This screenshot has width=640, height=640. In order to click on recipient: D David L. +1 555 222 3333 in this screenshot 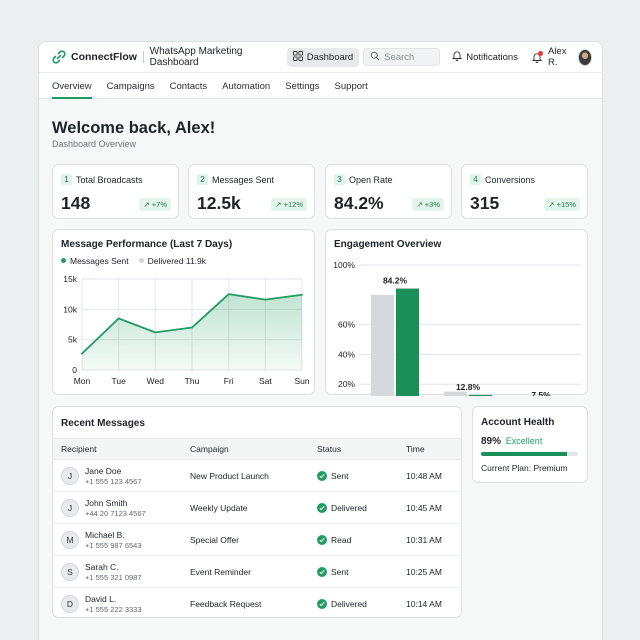, I will do `click(121, 604)`.